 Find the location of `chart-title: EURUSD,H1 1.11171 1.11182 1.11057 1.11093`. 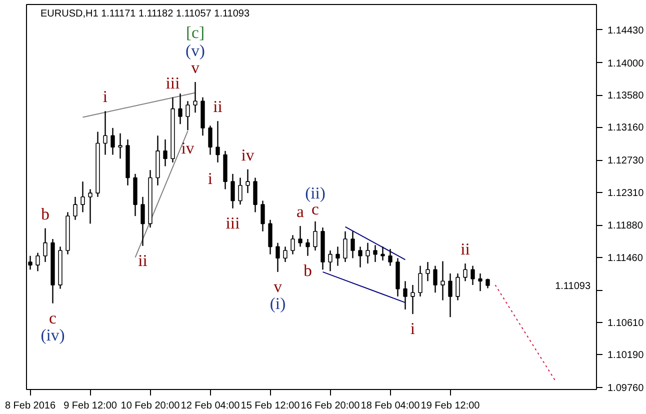

chart-title: EURUSD,H1 1.11171 1.11182 1.11057 1.11093 is located at coordinates (145, 14).